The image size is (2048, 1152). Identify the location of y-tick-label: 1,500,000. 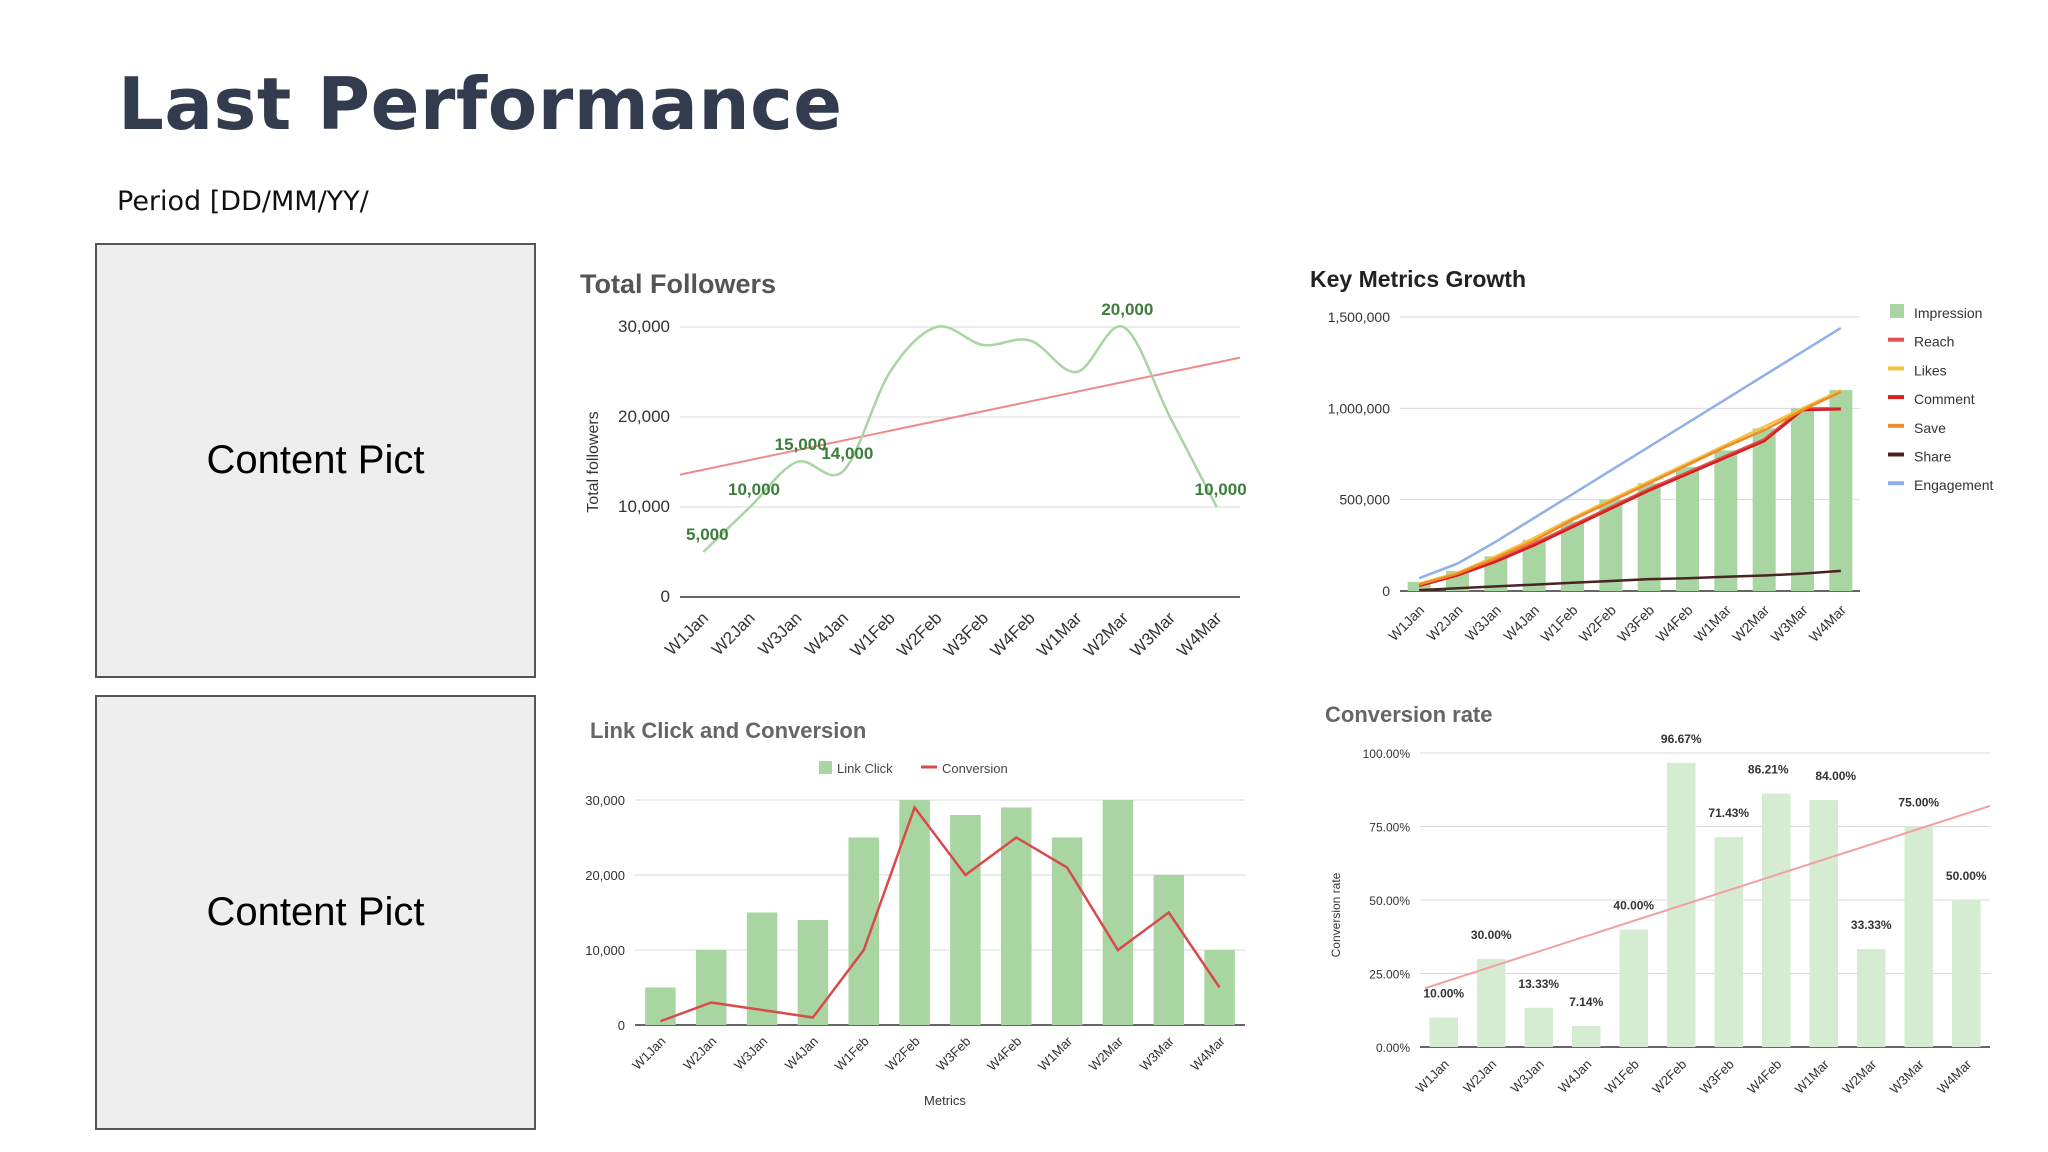
(1359, 317).